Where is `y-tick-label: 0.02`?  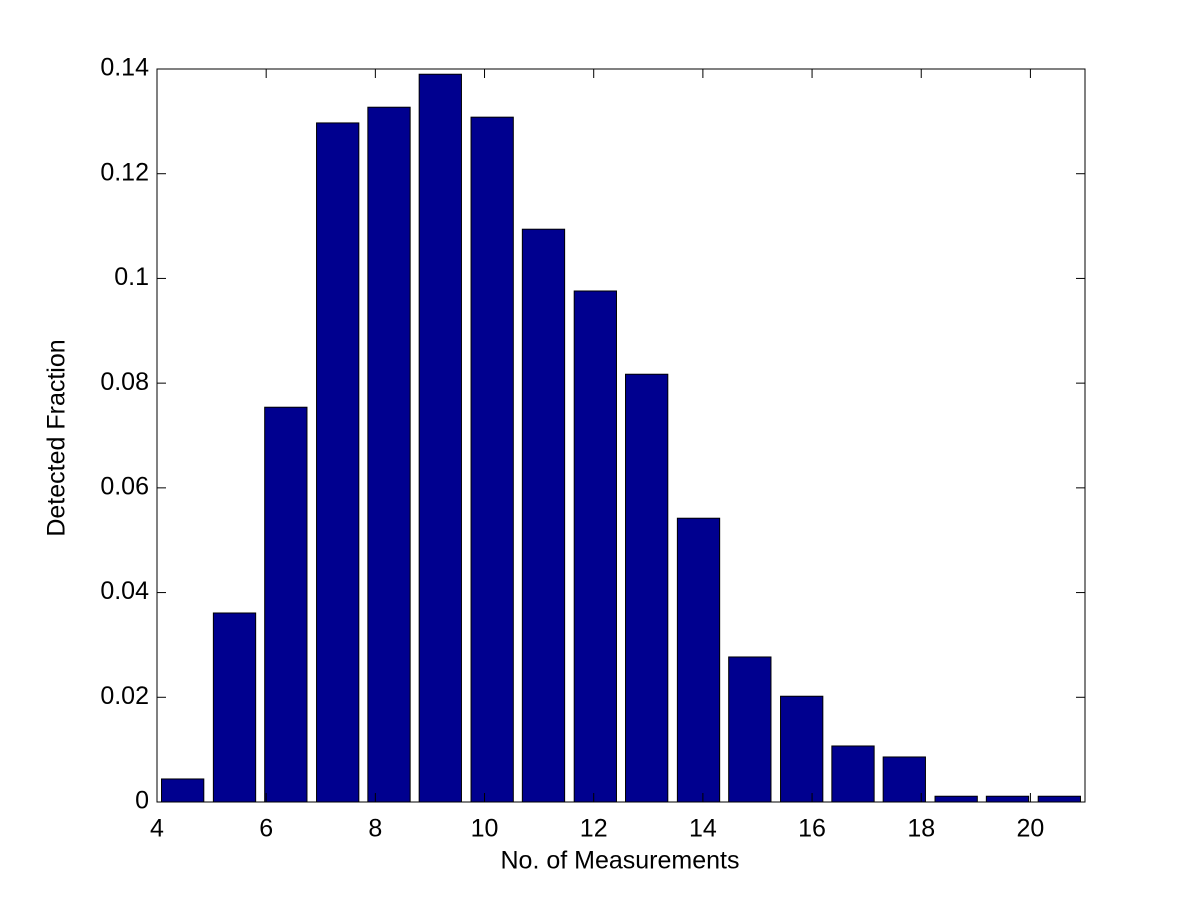 y-tick-label: 0.02 is located at coordinates (124, 696).